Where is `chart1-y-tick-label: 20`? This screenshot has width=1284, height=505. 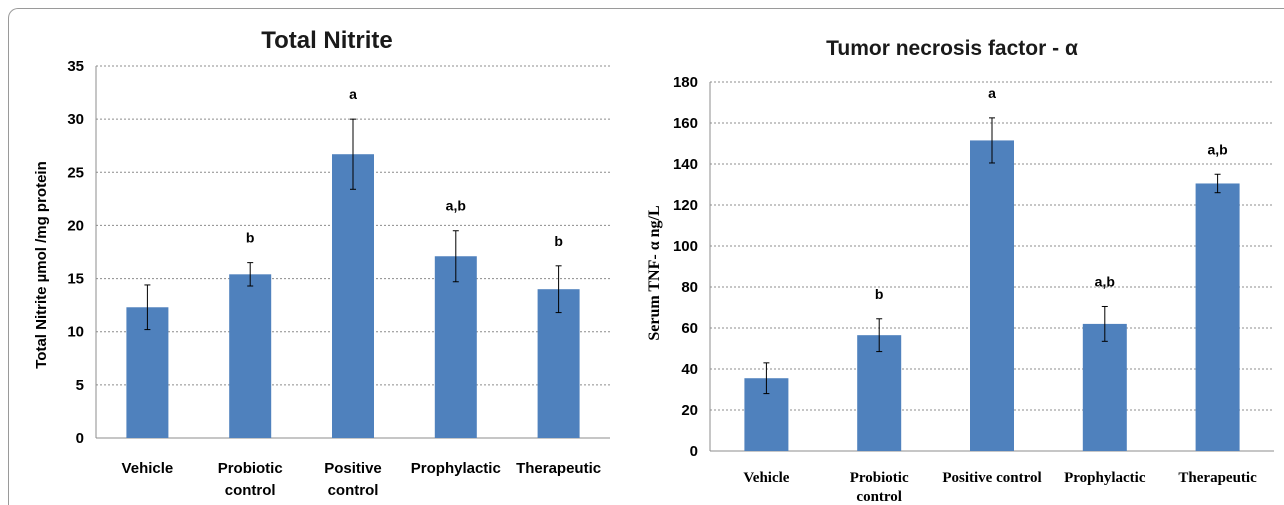
chart1-y-tick-label: 20 is located at coordinates (75, 225).